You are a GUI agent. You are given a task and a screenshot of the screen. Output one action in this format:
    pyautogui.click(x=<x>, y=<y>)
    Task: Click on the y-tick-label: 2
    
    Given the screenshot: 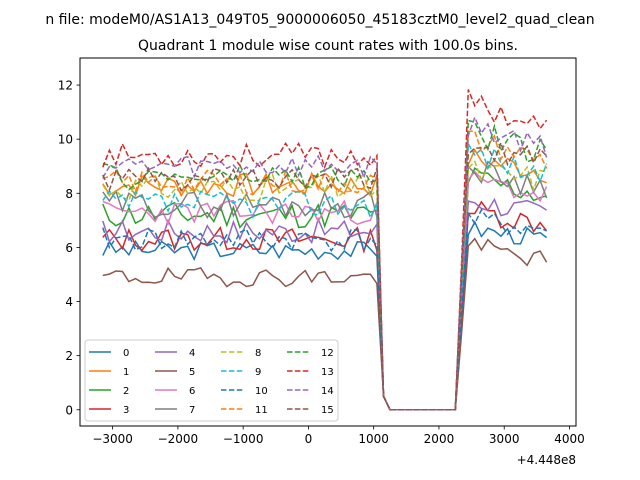 What is the action you would take?
    pyautogui.click(x=69, y=356)
    